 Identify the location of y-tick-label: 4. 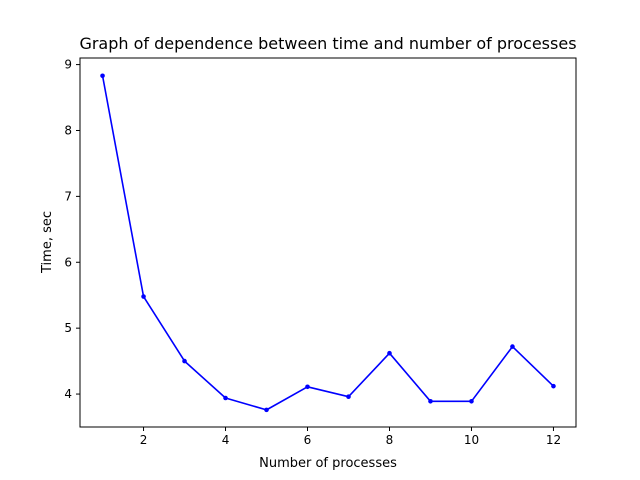
(68, 394).